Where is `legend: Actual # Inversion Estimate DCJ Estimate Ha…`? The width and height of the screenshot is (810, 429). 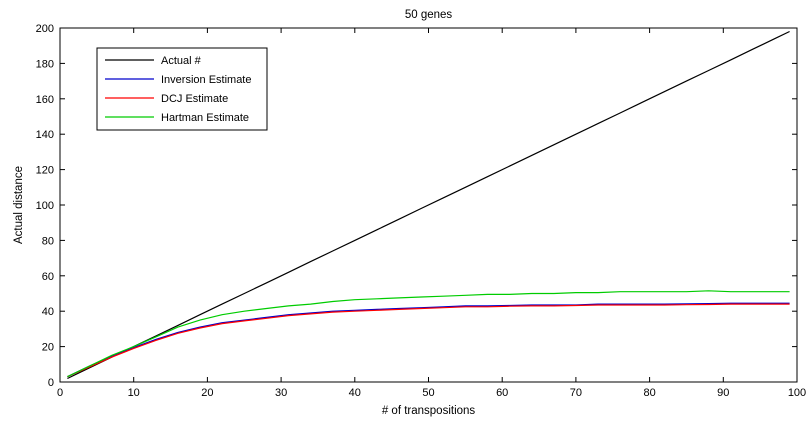
legend: Actual # Inversion Estimate DCJ Estimate Ha… is located at coordinates (182, 89).